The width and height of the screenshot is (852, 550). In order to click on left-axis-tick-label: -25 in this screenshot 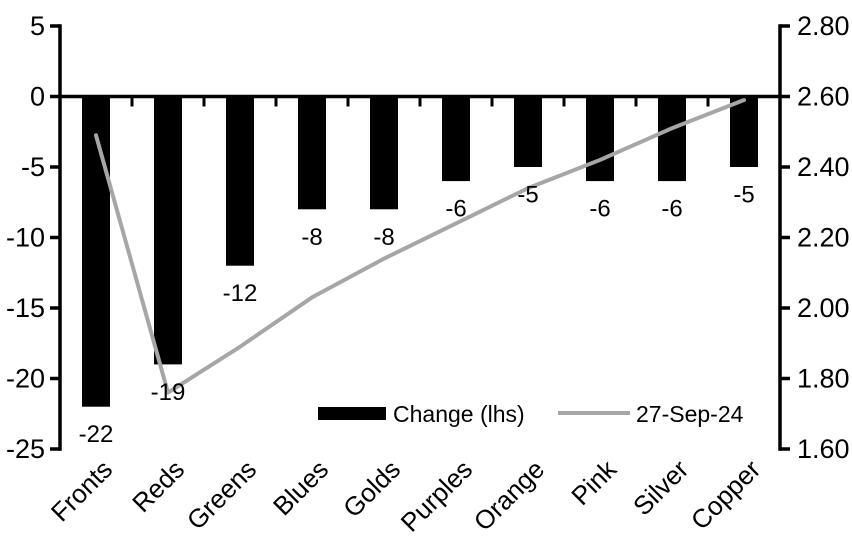, I will do `click(25, 449)`.